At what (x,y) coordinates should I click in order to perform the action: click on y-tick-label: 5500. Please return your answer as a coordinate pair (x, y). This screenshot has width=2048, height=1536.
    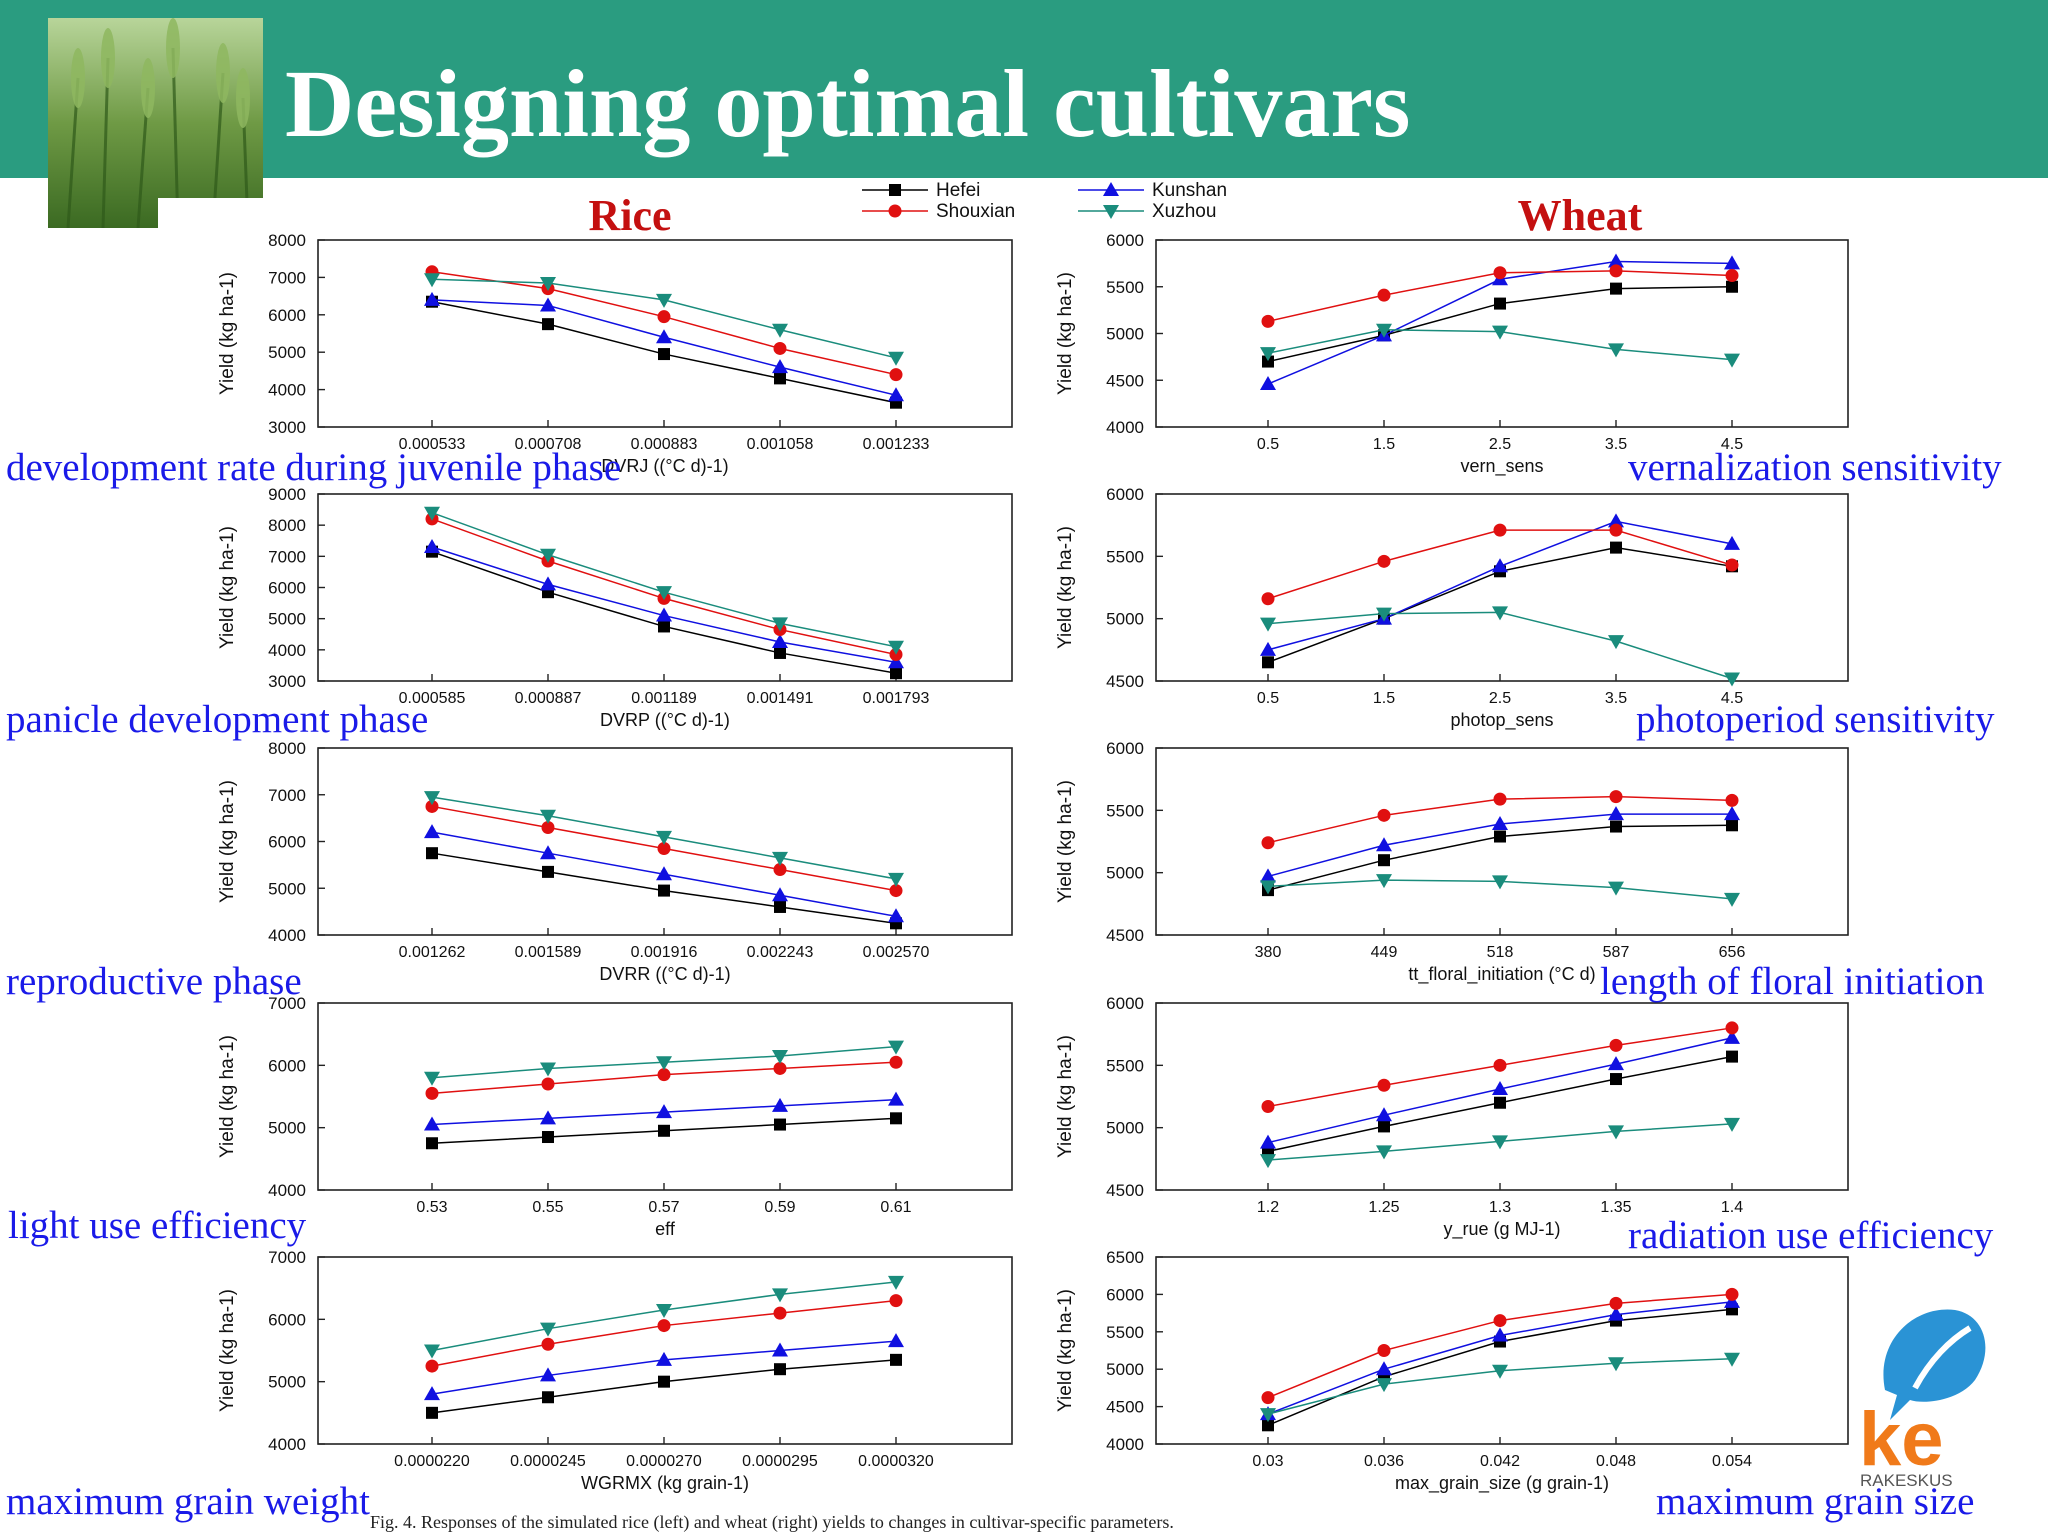
    Looking at the image, I should click on (1125, 287).